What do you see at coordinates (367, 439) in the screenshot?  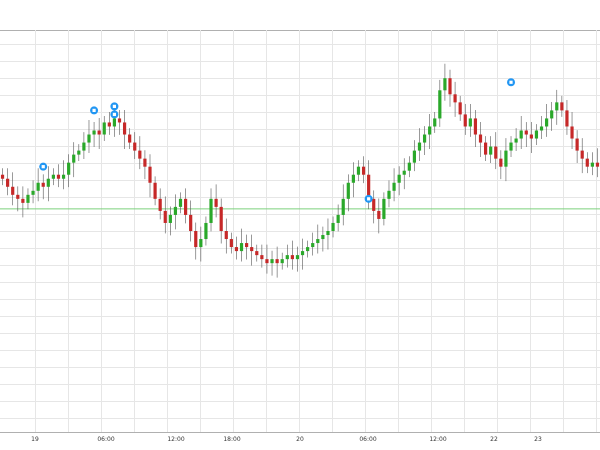 I see `x-tick-label: 06:00` at bounding box center [367, 439].